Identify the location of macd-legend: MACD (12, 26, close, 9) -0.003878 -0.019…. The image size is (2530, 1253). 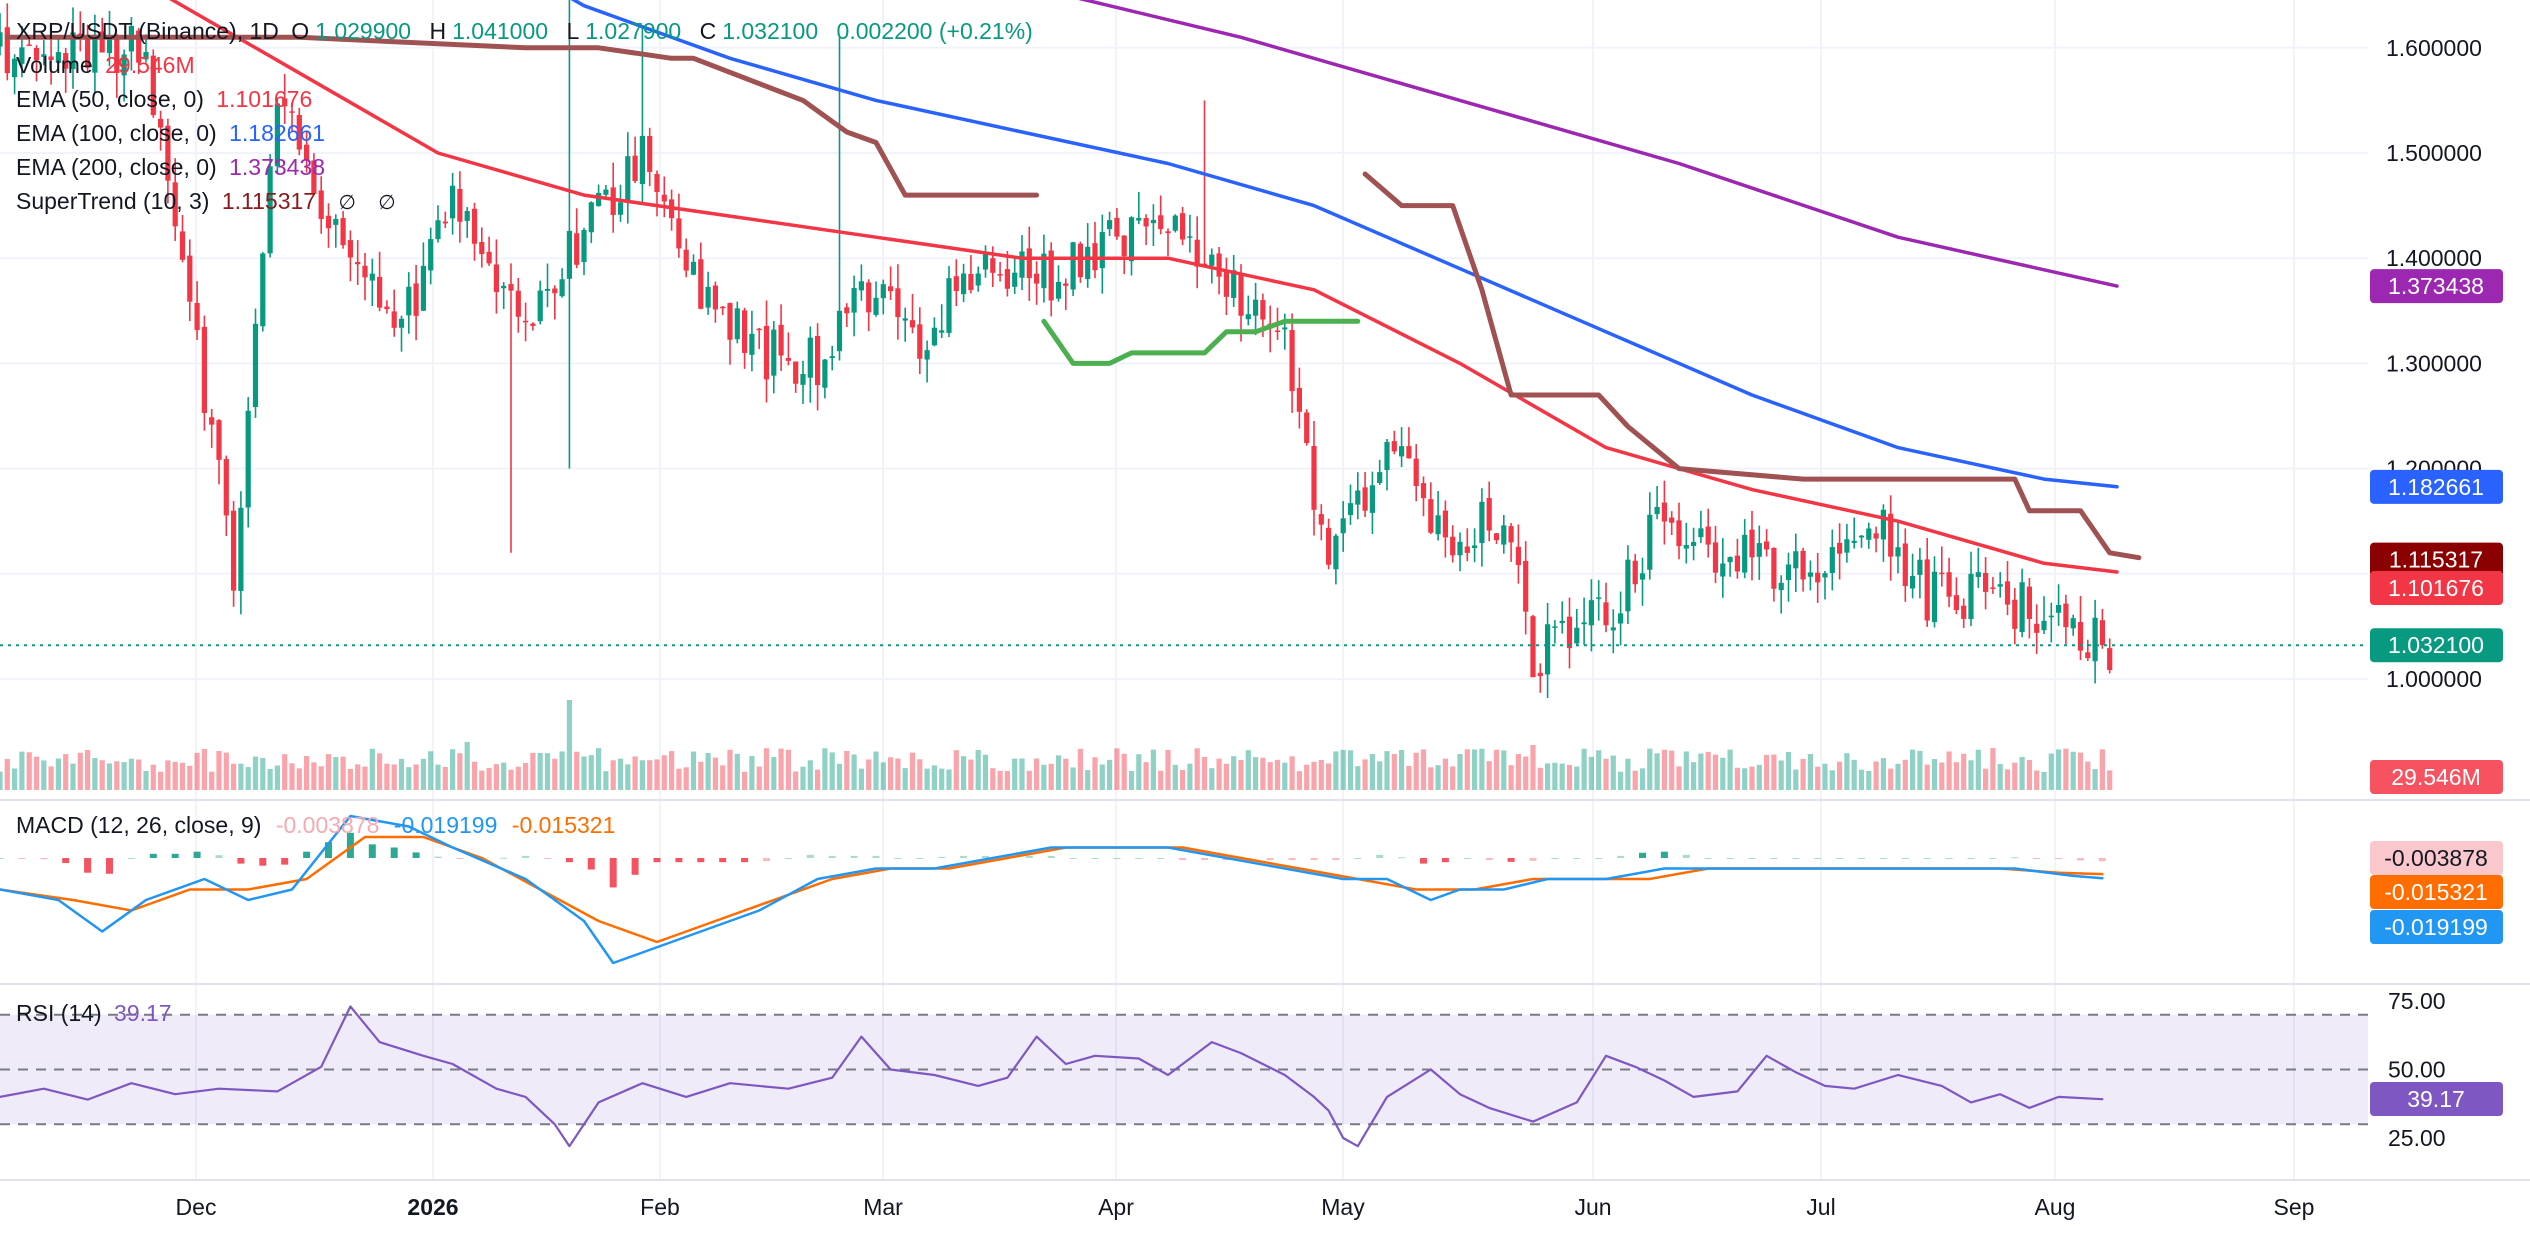
(315, 825).